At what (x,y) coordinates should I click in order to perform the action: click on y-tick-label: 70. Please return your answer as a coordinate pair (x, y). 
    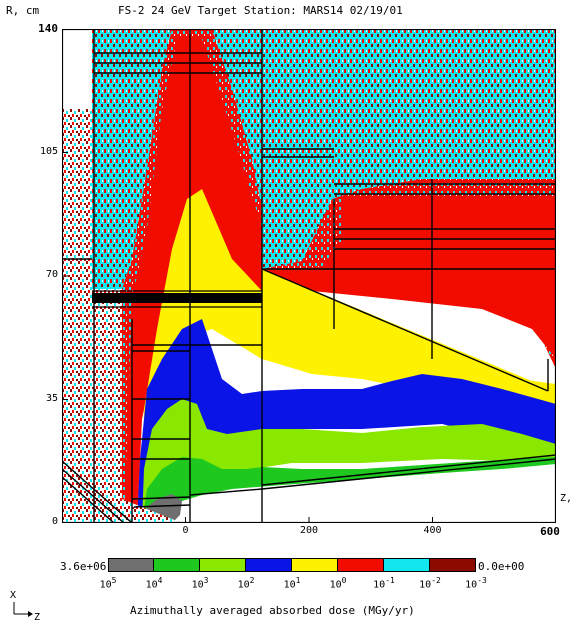
    Looking at the image, I should click on (51, 274).